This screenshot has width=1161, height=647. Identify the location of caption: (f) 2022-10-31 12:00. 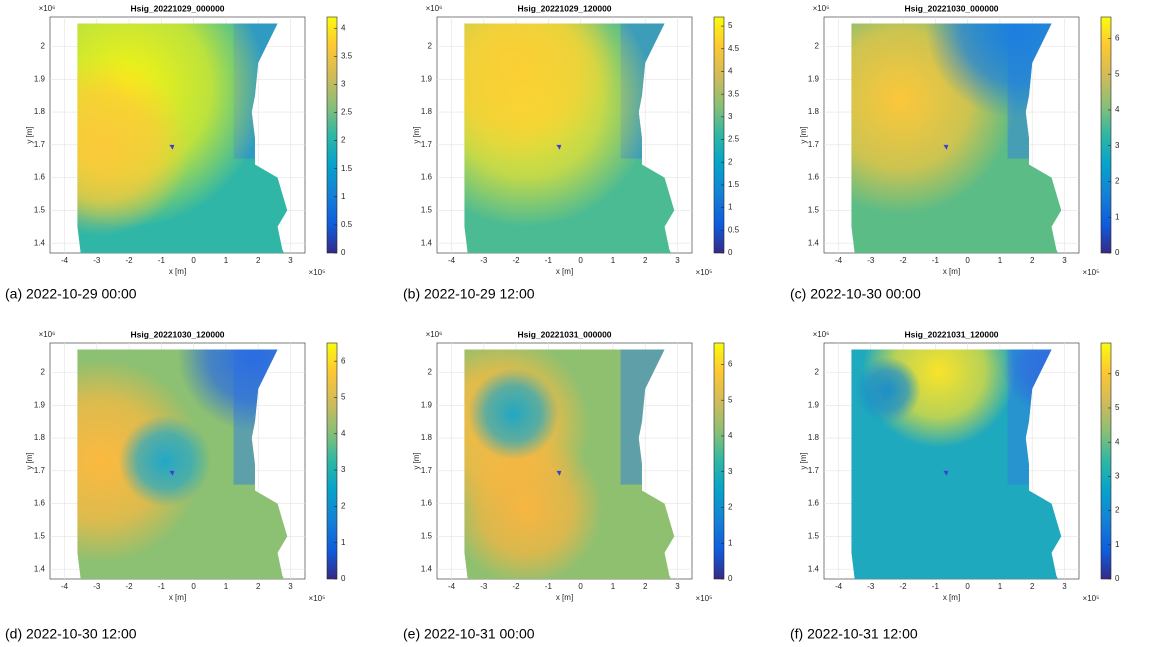
(854, 634).